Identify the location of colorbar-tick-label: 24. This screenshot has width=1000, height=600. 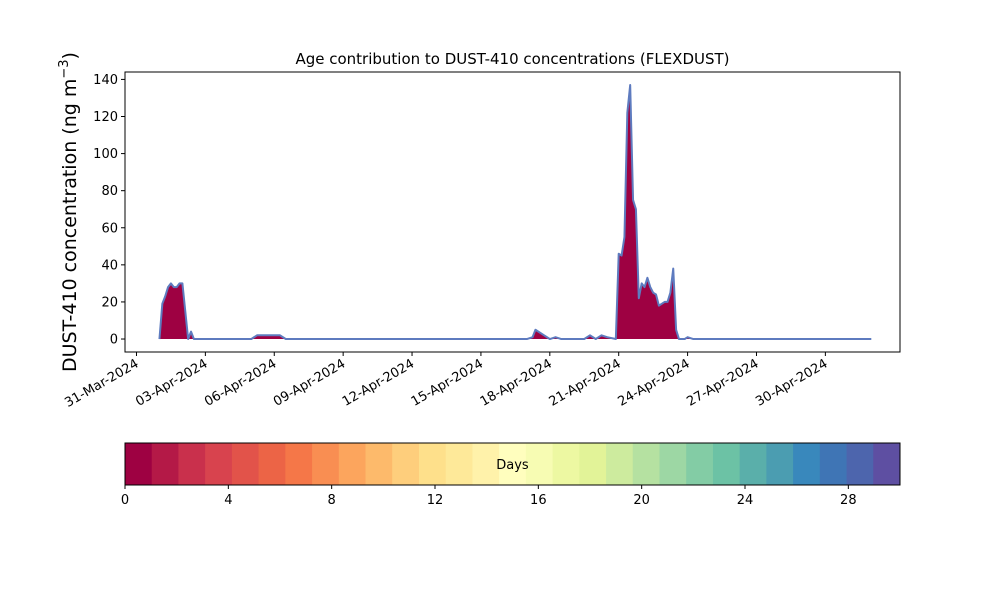
(745, 500).